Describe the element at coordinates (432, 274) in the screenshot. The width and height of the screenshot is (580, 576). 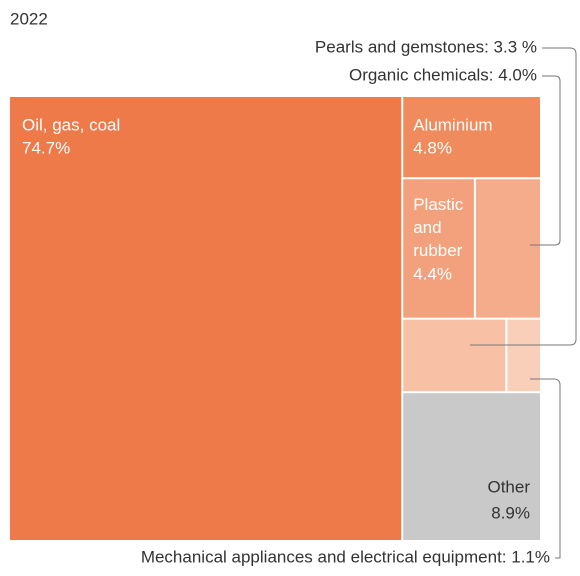
I see `value-label: 4.4%` at that location.